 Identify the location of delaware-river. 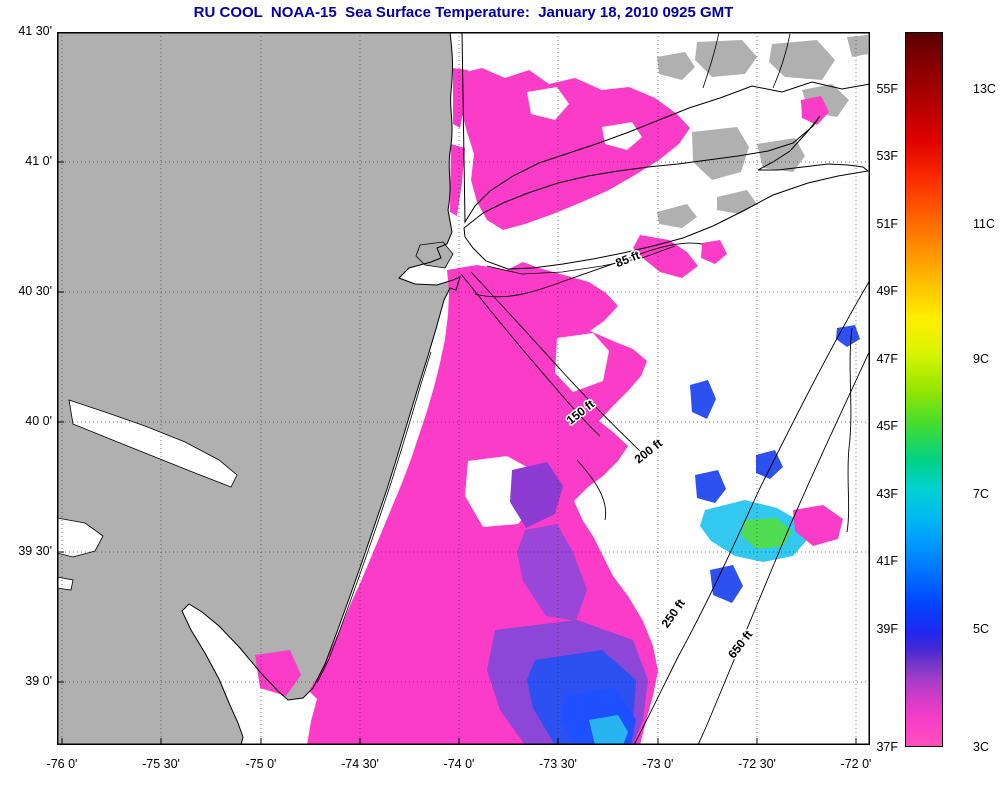
(153, 443).